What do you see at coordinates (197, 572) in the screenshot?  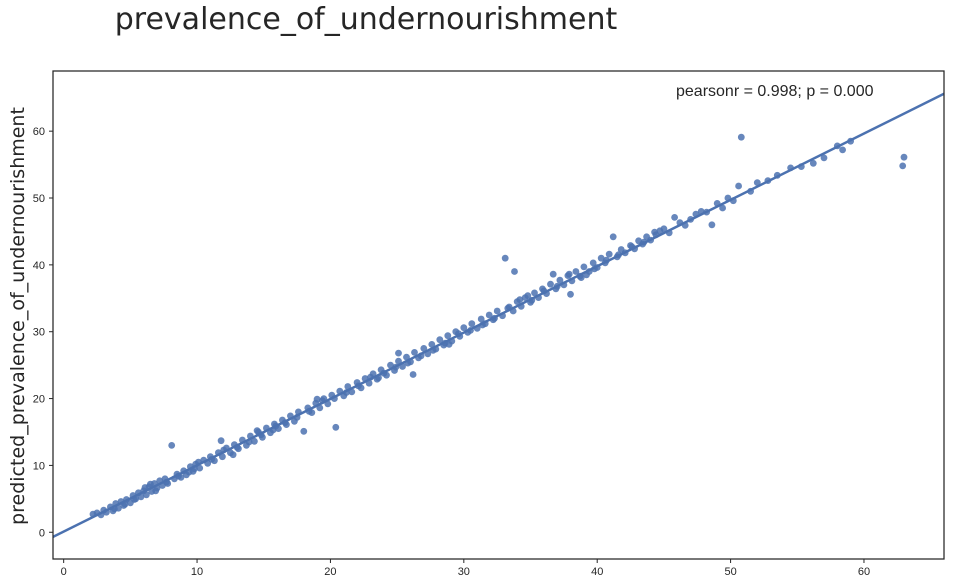 I see `x-tick-label: 10` at bounding box center [197, 572].